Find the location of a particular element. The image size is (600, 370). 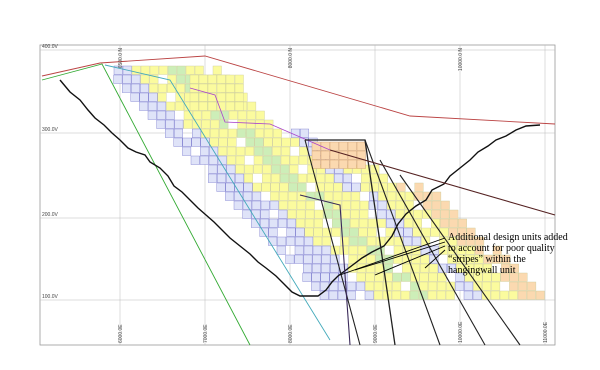

contact-dark is located at coordinates (325, 270).